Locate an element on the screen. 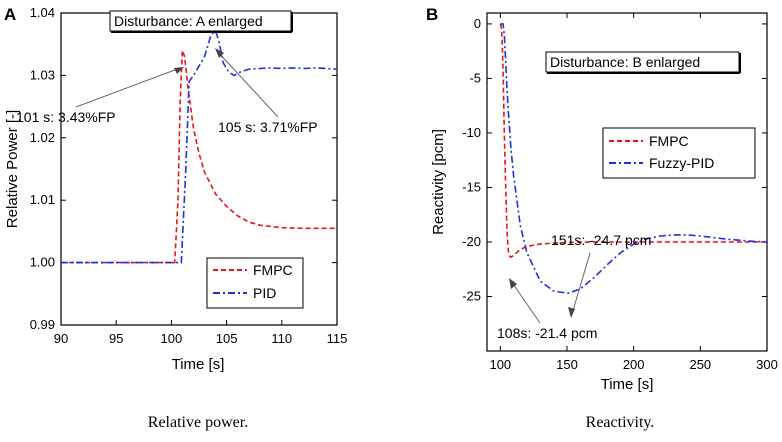 Image resolution: width=782 pixels, height=442 pixels. annotation-b2: 108s: -21.4 pcm is located at coordinates (547, 333).